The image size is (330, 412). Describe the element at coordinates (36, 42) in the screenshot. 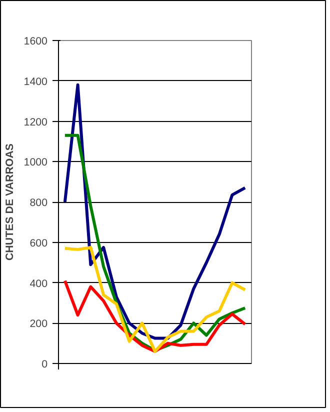

I see `y-tick-label: 1600` at that location.